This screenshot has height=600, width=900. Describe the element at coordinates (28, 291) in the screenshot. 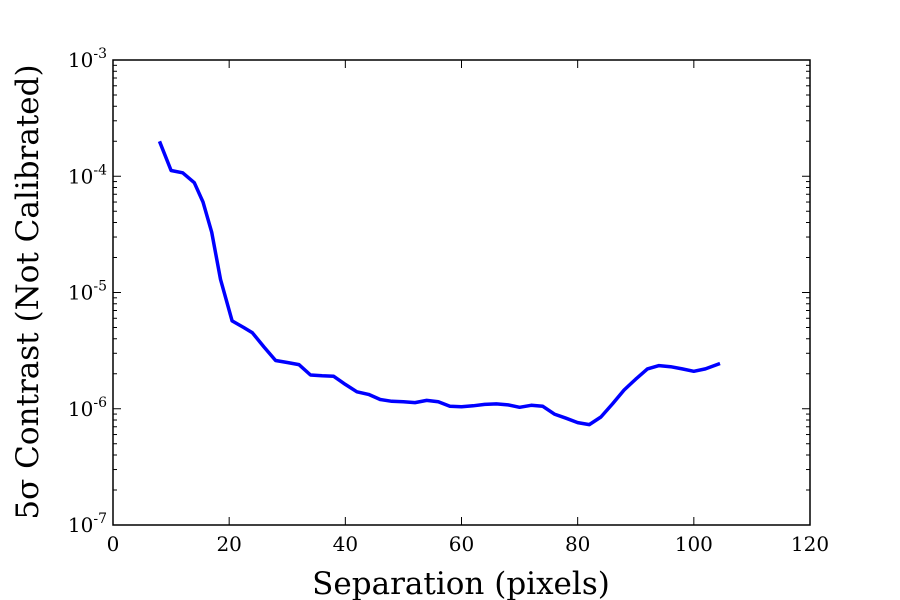

I see `y-axis-label: 5σ Contrast (Not Calibrated)` at that location.